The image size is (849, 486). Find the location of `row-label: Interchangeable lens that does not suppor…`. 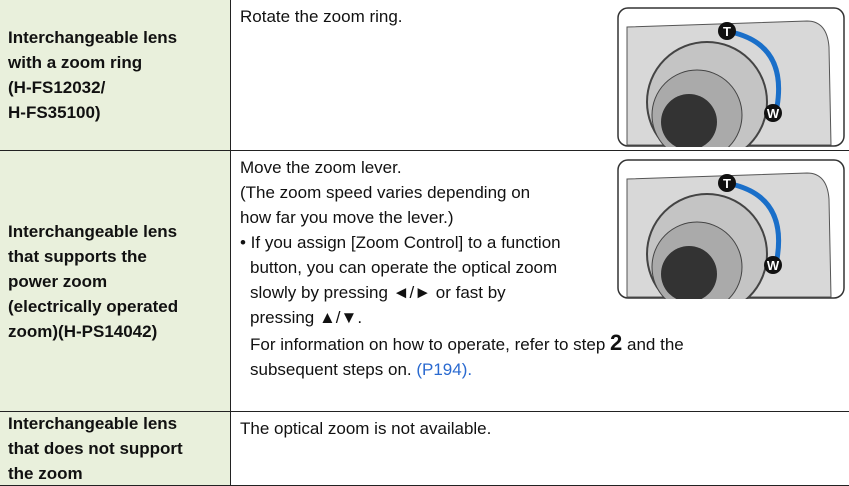

row-label: Interchangeable lens that does not suppor… is located at coordinates (115, 448).